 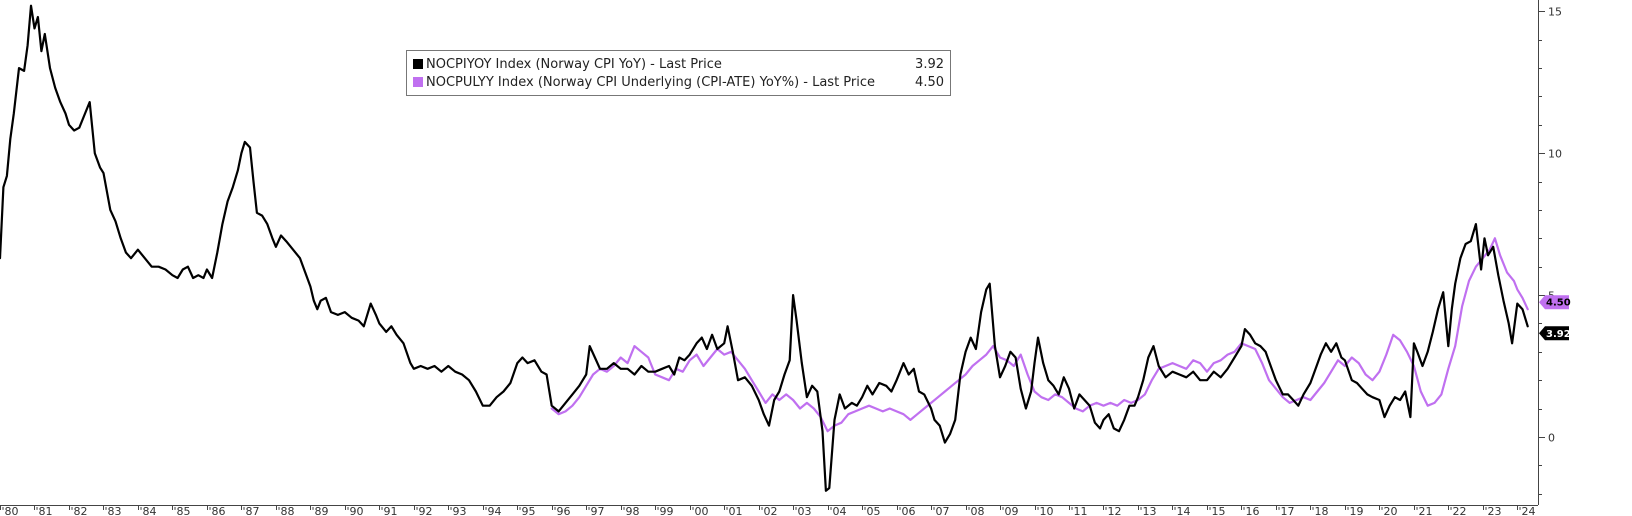 I want to click on x-tick-label: '10, so click(x=1045, y=510).